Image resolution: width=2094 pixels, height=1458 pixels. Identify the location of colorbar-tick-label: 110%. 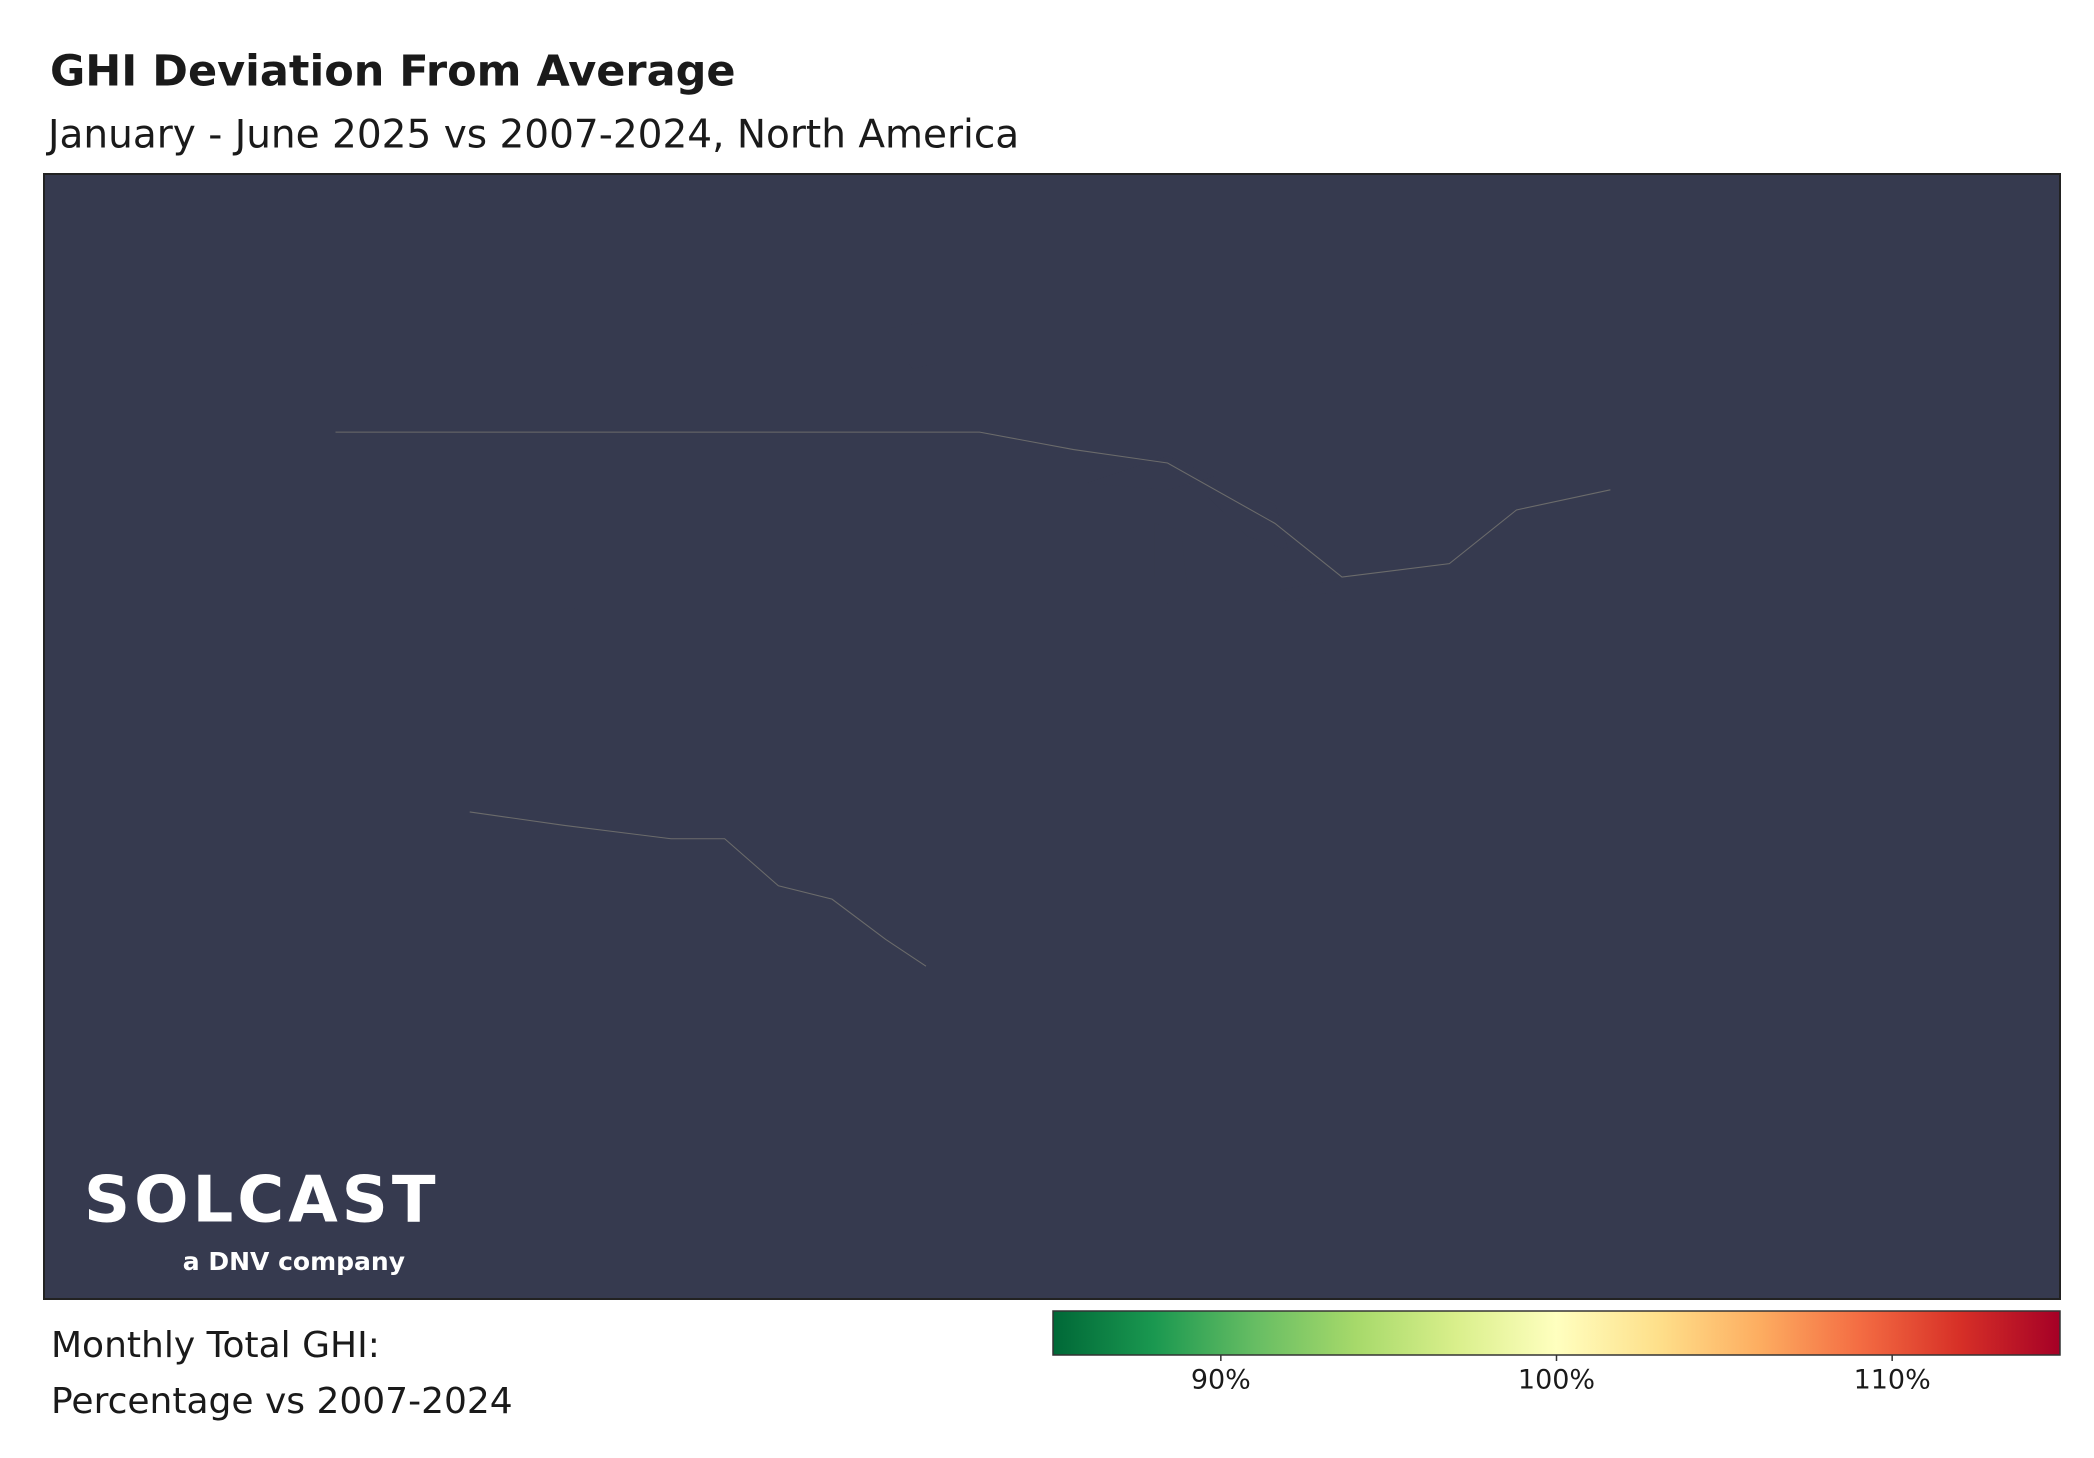
(1892, 1380).